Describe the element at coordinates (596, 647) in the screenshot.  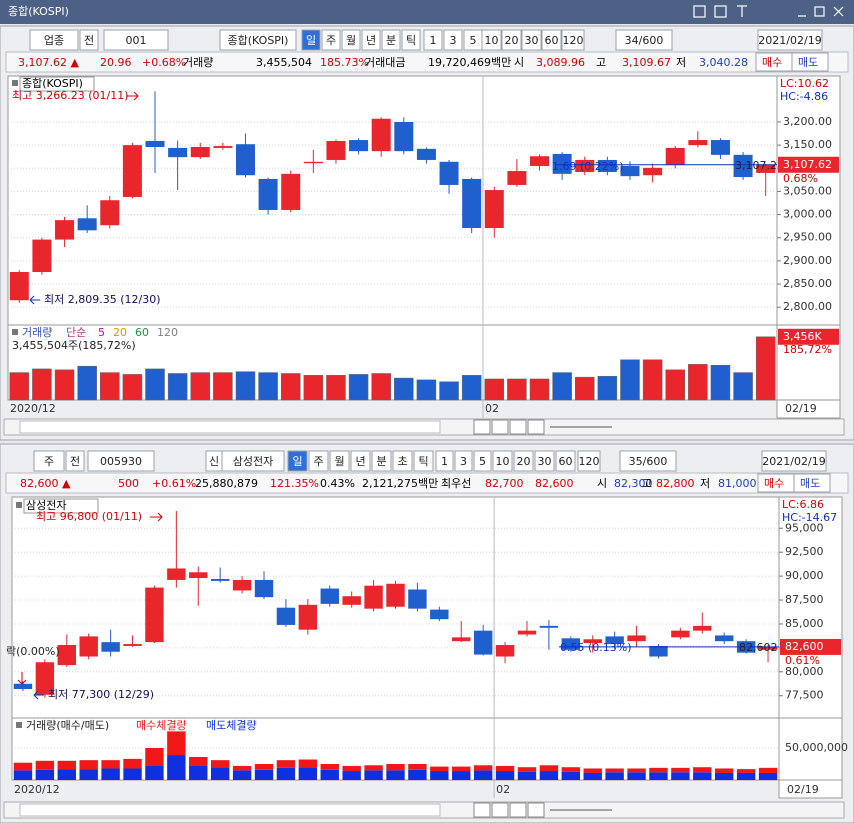
I see `ma-change: 0.55 (0.13%)` at that location.